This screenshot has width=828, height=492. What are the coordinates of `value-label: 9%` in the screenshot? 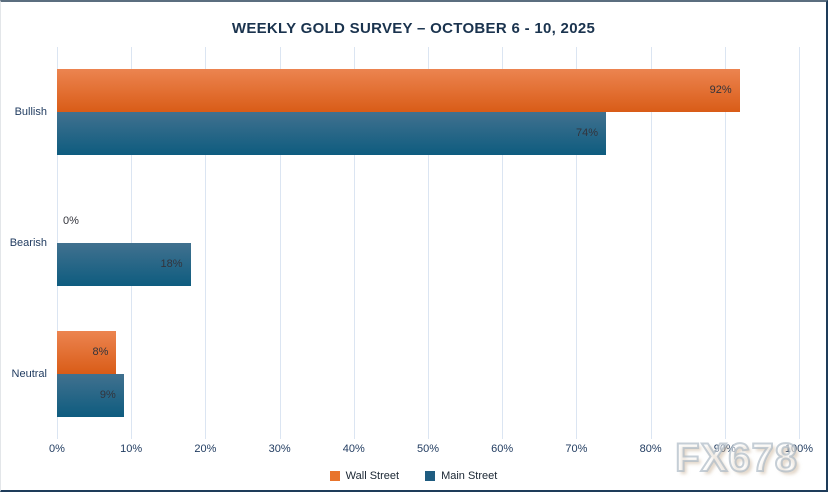 It's located at (107, 394).